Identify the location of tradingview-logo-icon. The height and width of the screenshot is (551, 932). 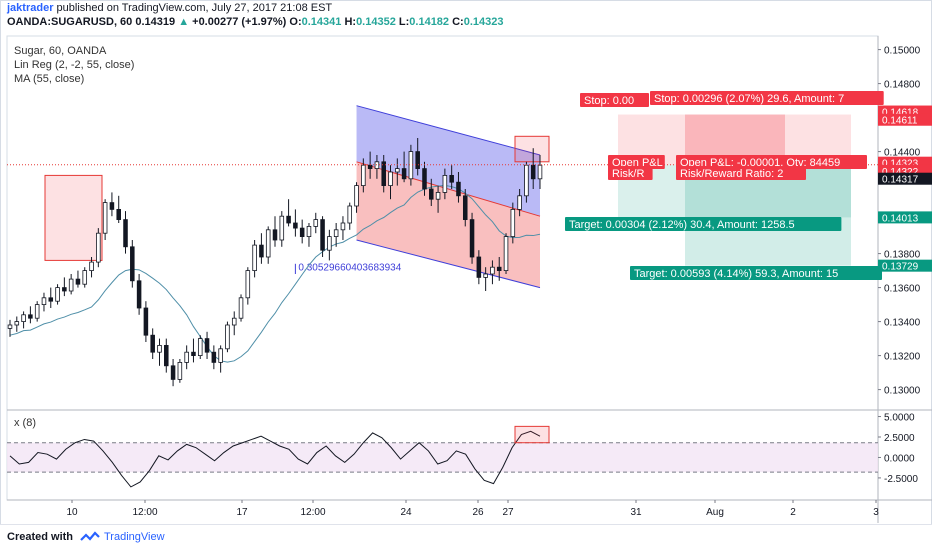
(90, 536).